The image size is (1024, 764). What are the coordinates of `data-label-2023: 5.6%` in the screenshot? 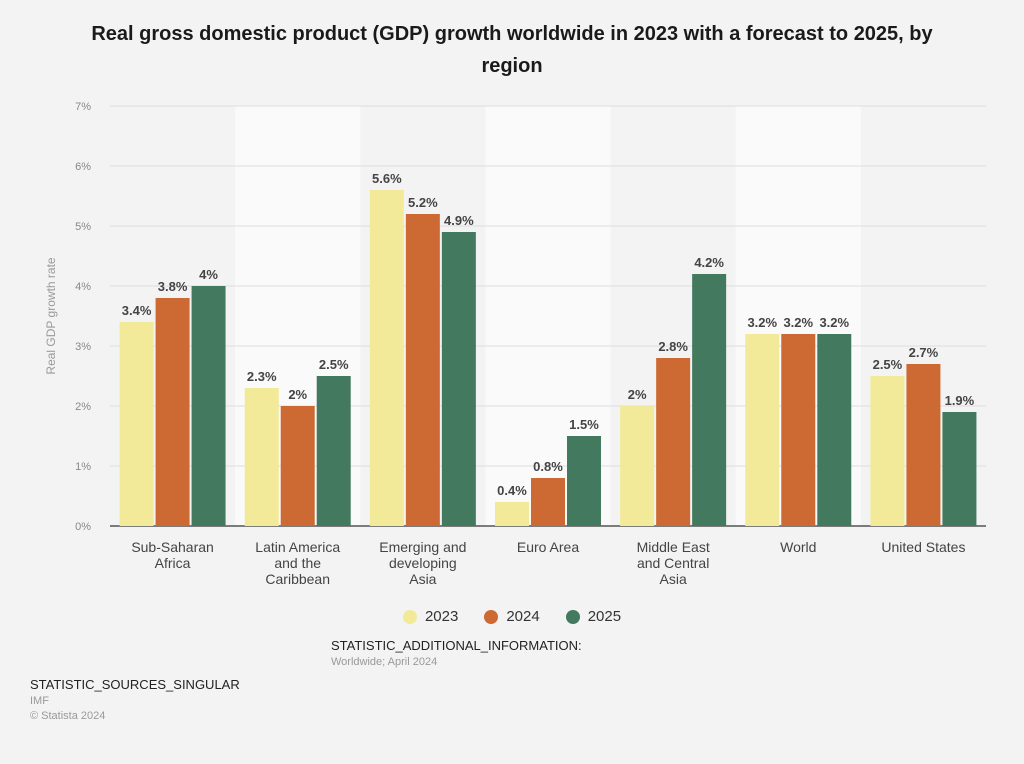 It's located at (387, 178).